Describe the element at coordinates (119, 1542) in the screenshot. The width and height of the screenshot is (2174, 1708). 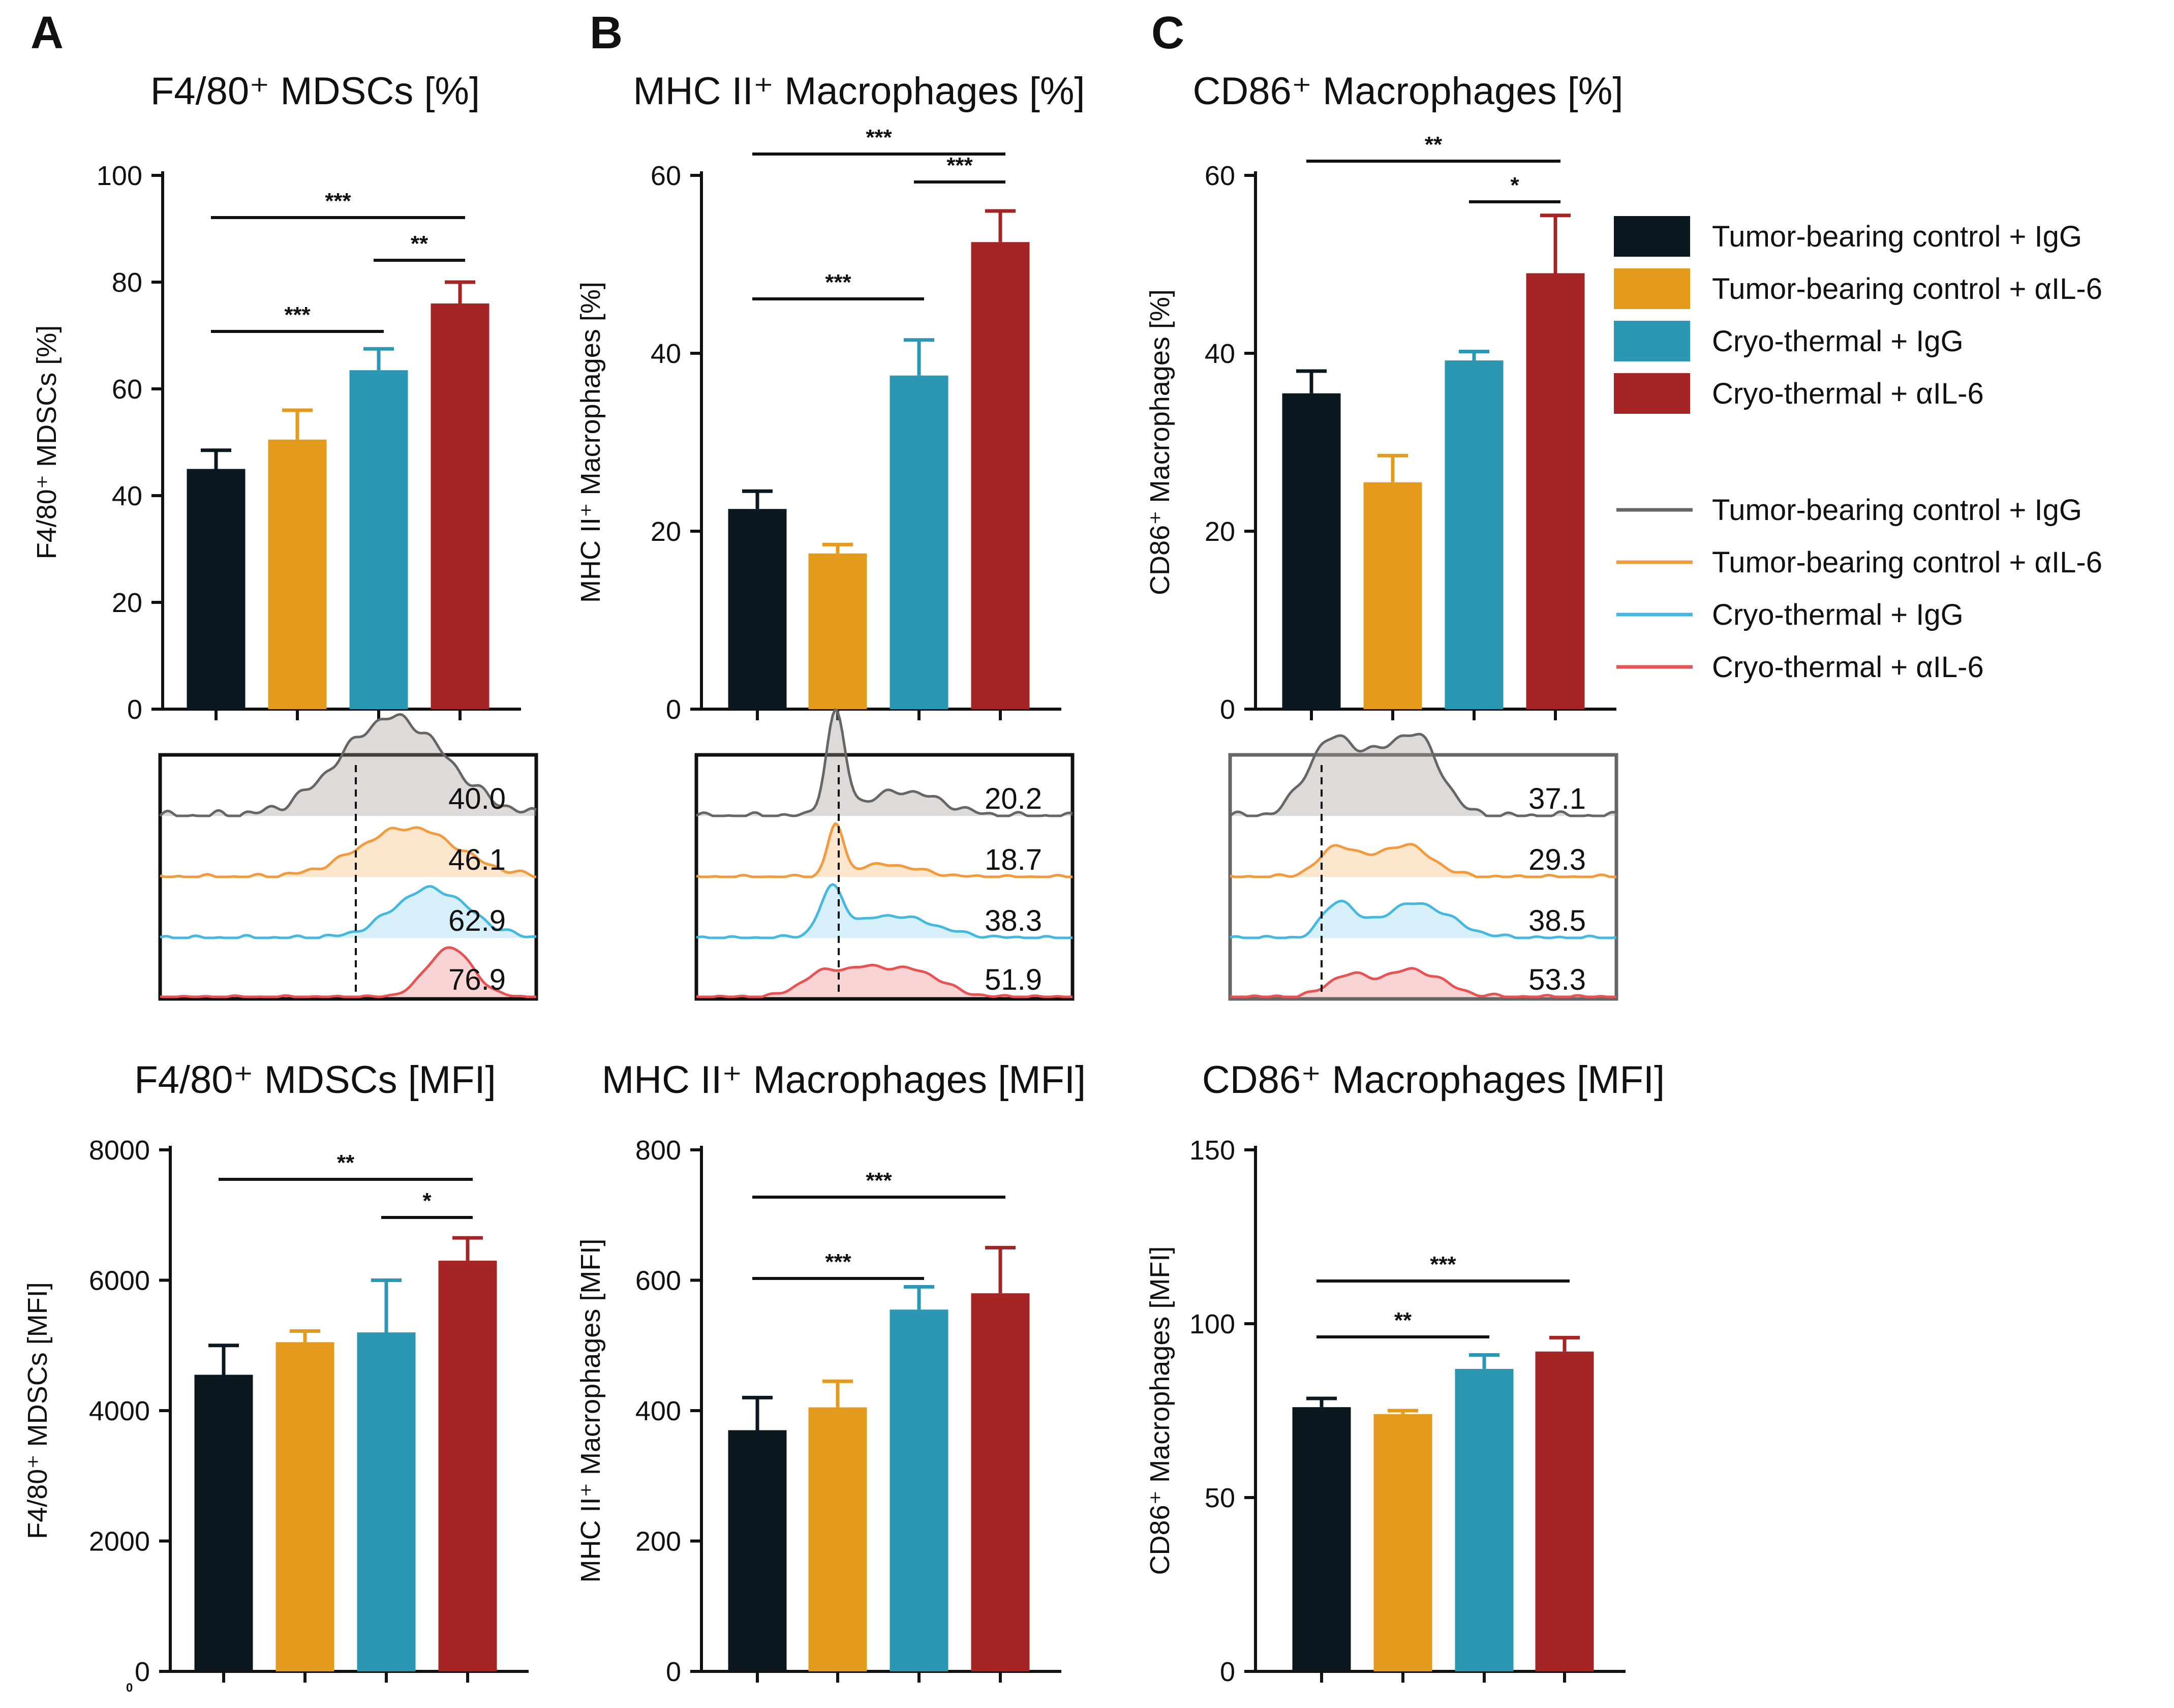
I see `y-tick-label: 2000` at that location.